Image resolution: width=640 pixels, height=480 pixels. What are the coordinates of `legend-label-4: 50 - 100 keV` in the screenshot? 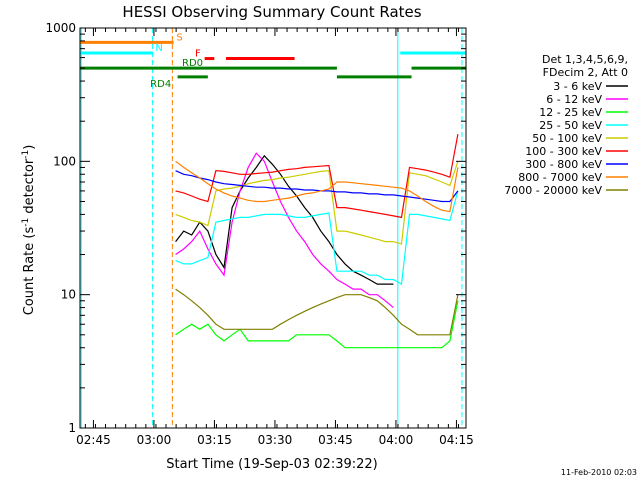 It's located at (567, 138).